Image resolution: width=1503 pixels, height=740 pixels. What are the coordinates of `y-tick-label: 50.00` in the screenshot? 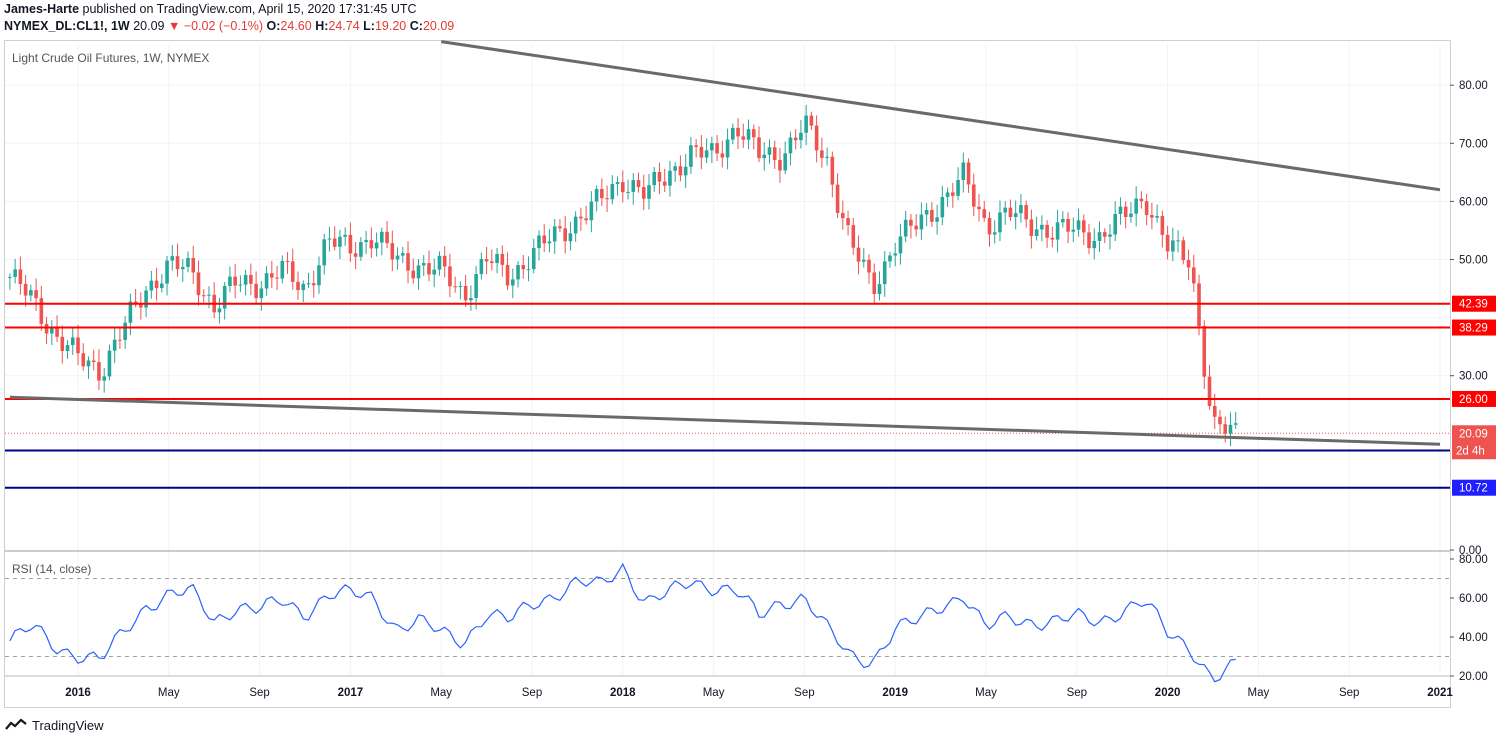 It's located at (1473, 261).